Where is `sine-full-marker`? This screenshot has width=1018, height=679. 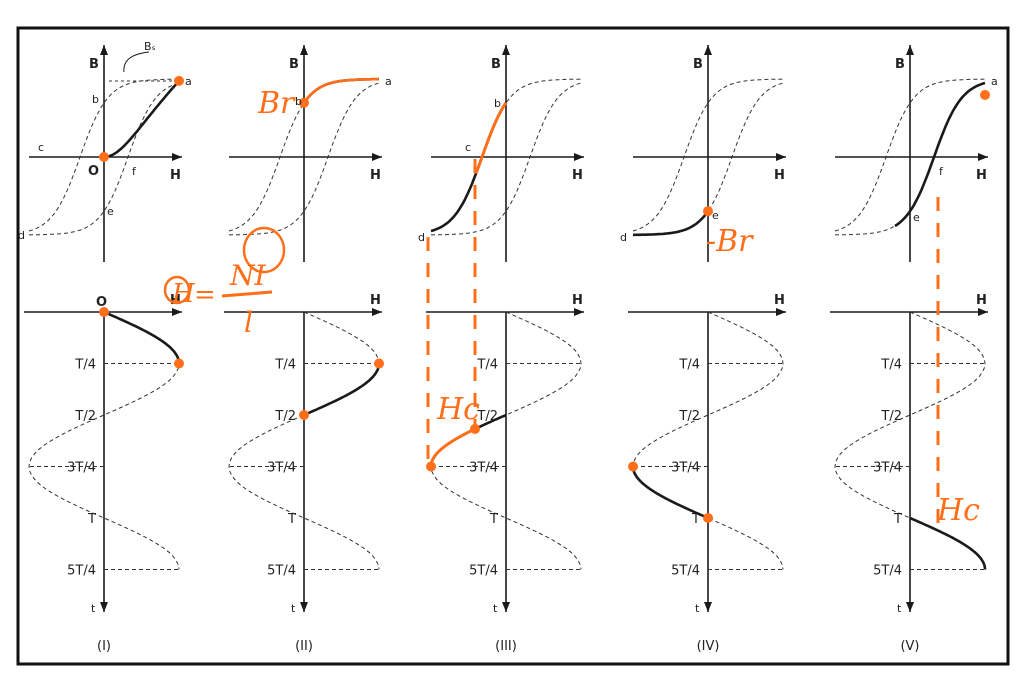 sine-full-marker is located at coordinates (708, 518).